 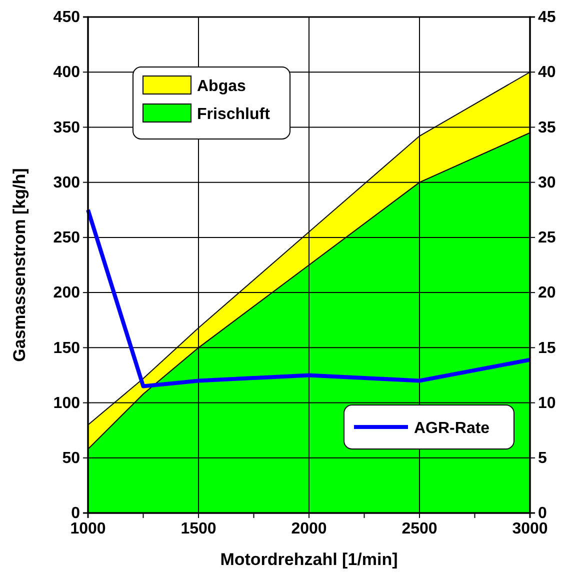 What do you see at coordinates (66, 73) in the screenshot?
I see `y-tick-label: 400` at bounding box center [66, 73].